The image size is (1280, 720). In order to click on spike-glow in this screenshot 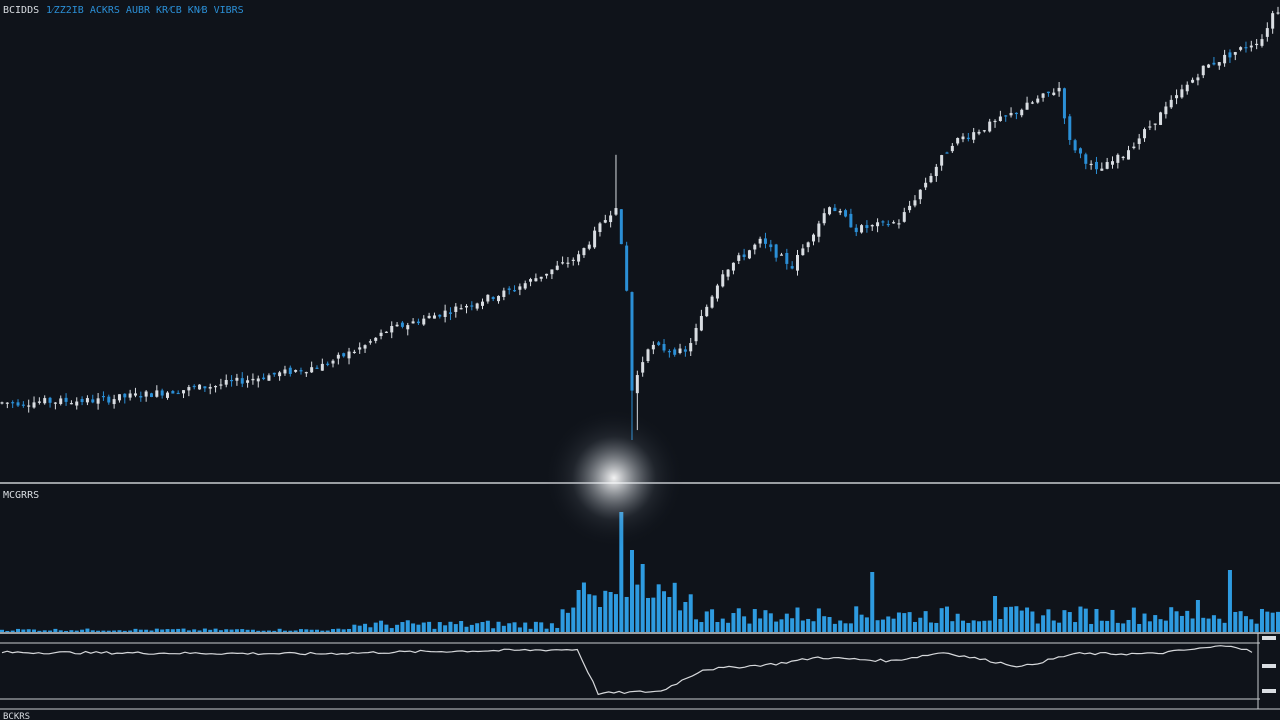, I will do `click(614, 478)`.